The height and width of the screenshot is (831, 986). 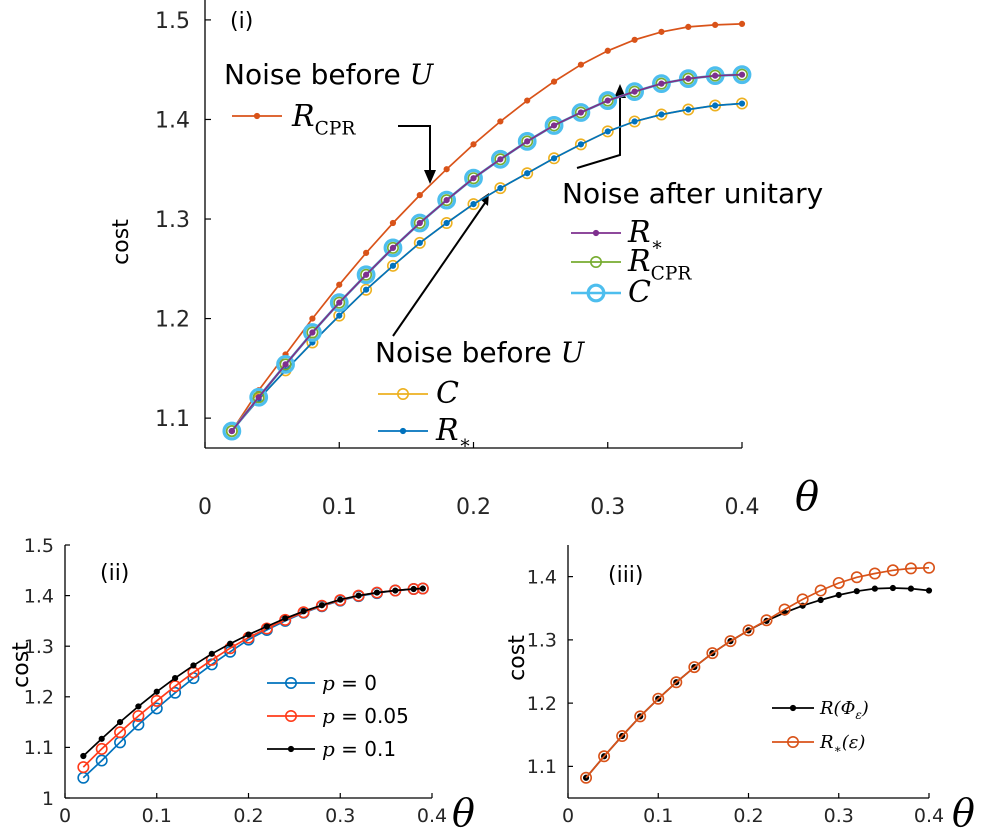 What do you see at coordinates (21, 665) in the screenshot?
I see `y-axis-label-ii: cost` at bounding box center [21, 665].